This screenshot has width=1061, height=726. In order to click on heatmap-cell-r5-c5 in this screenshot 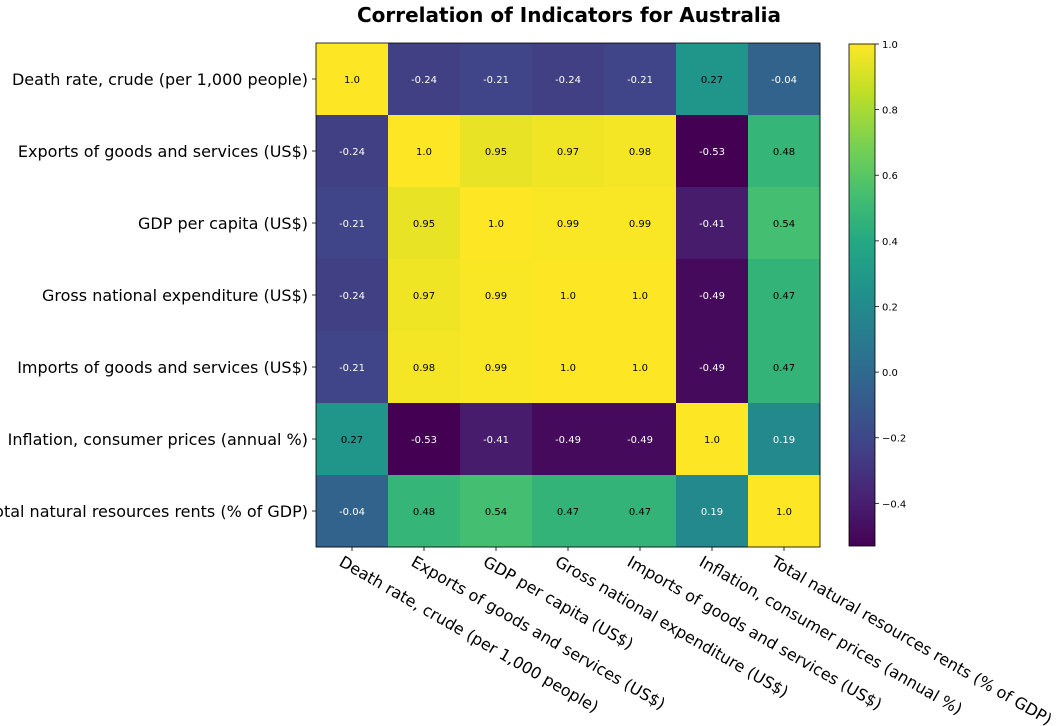, I will do `click(712, 439)`.